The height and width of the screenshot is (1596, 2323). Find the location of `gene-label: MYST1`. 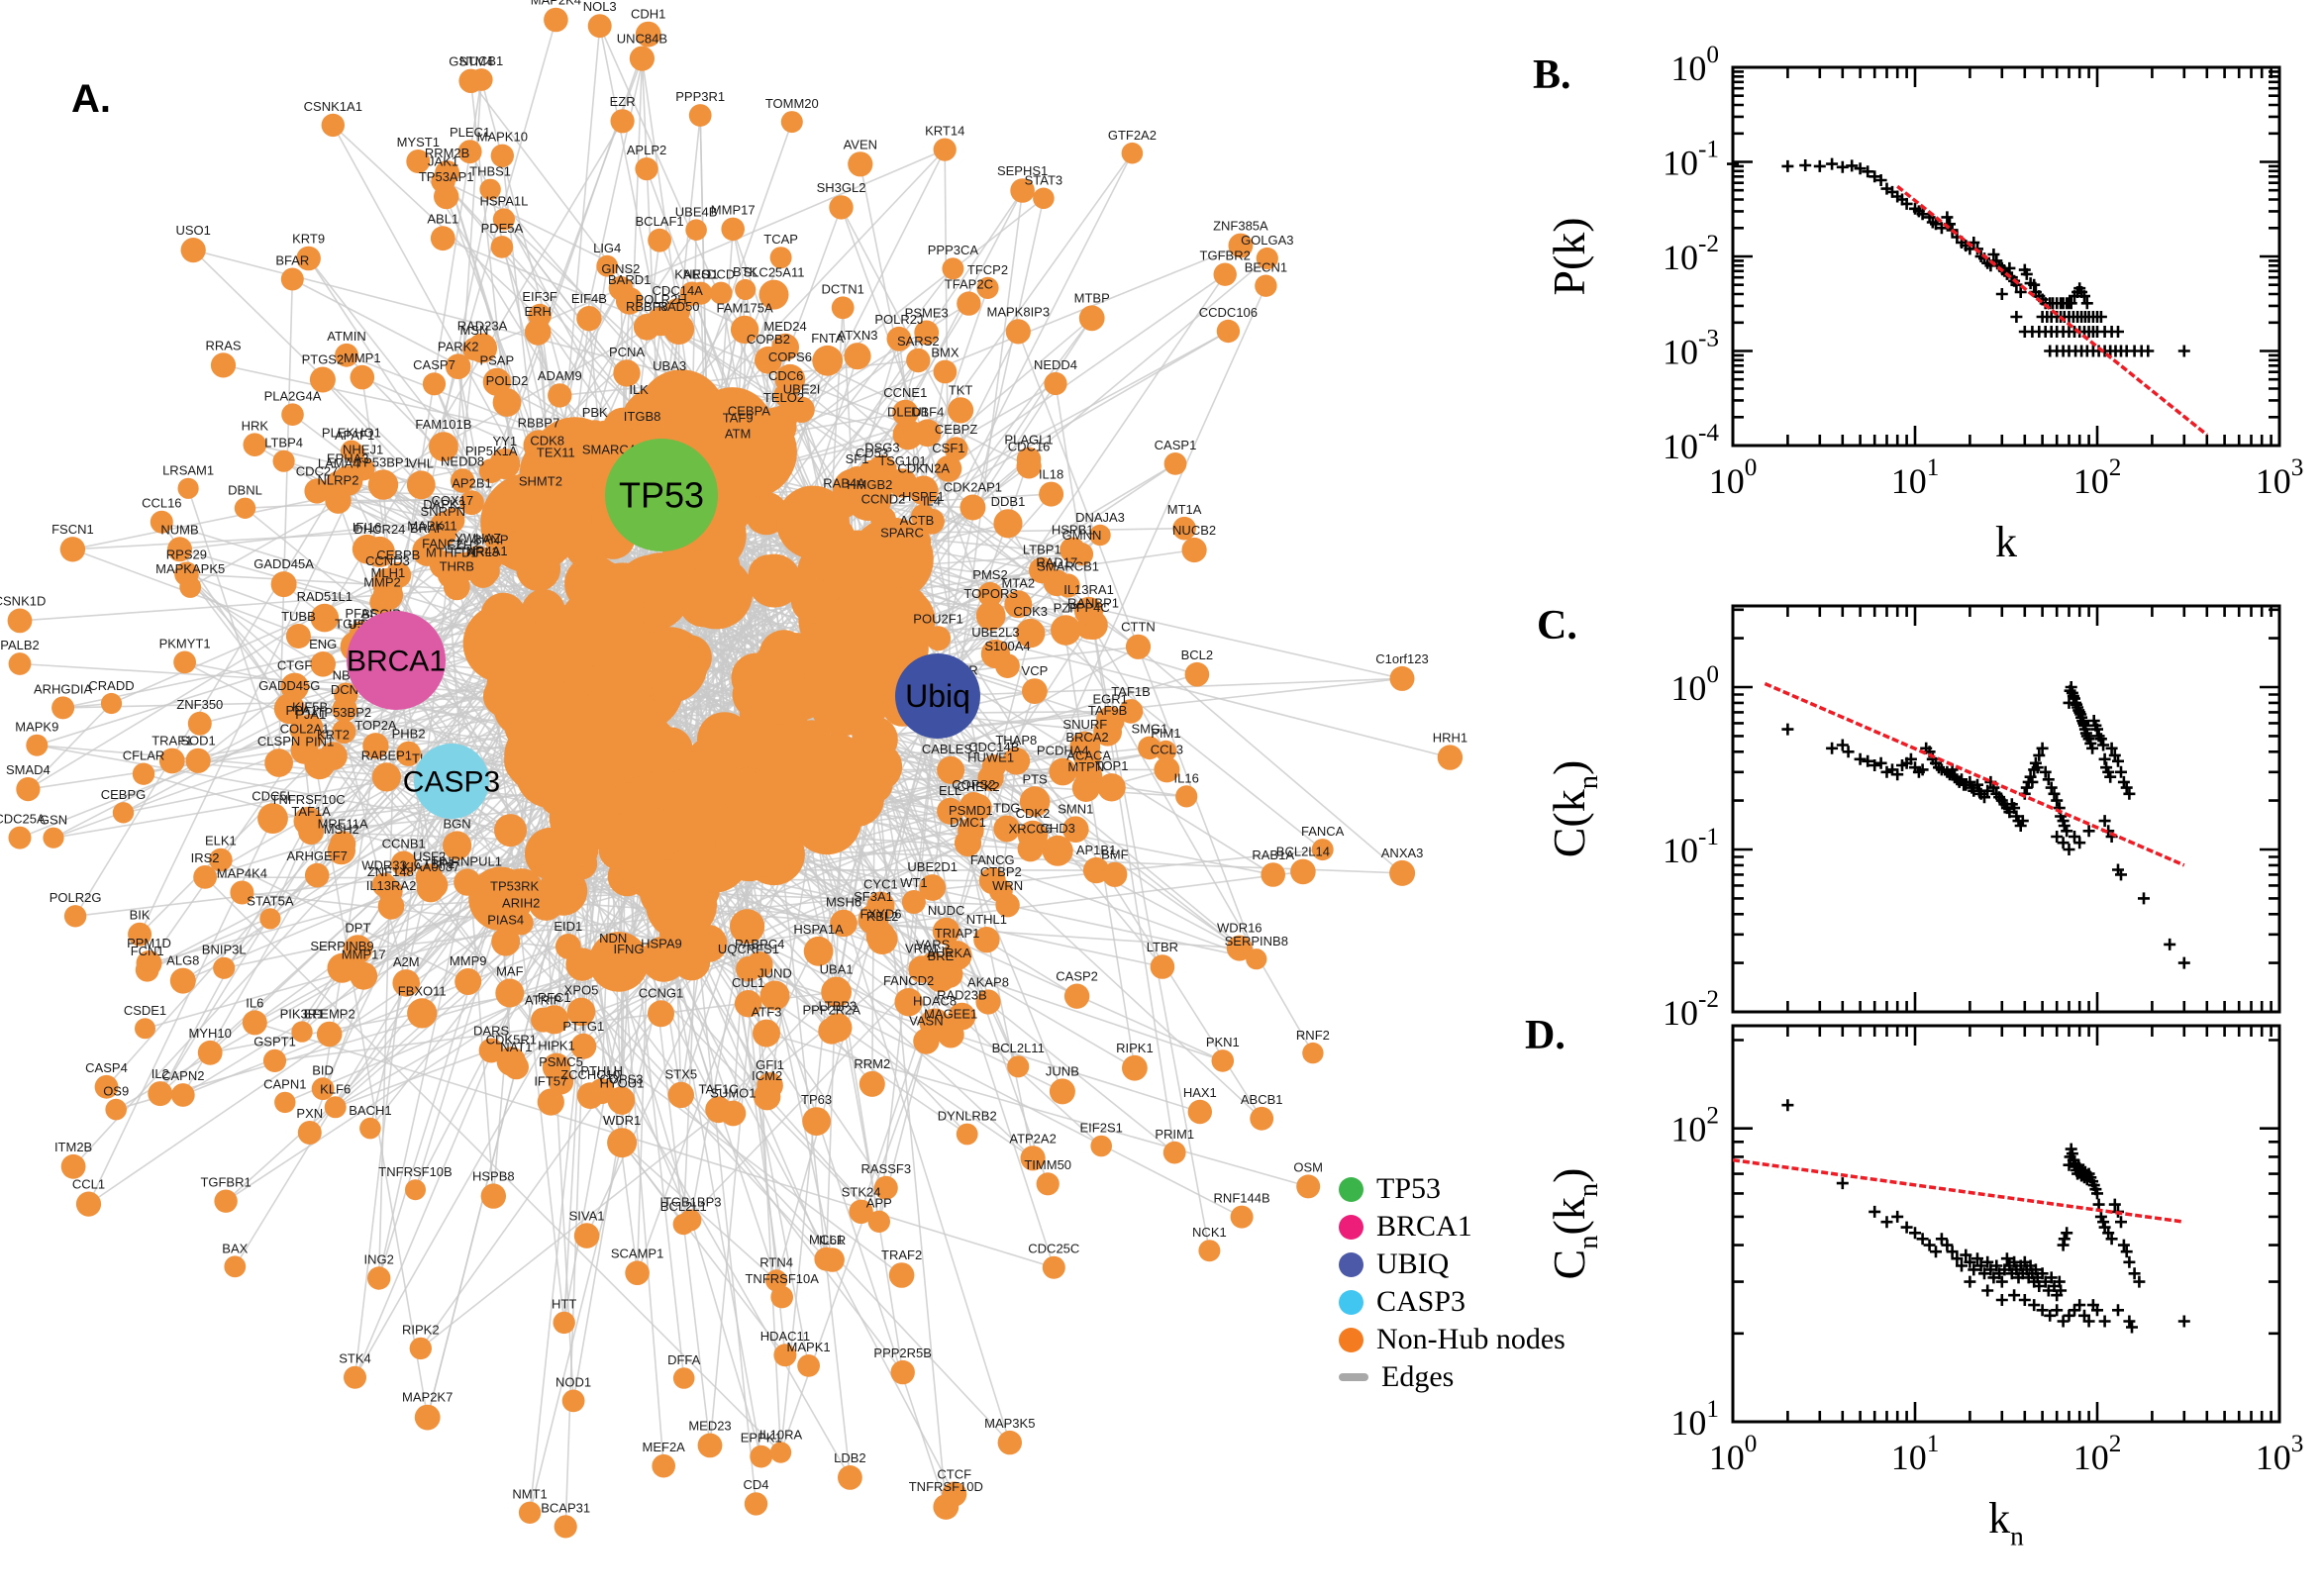

gene-label: MYST1 is located at coordinates (419, 142).